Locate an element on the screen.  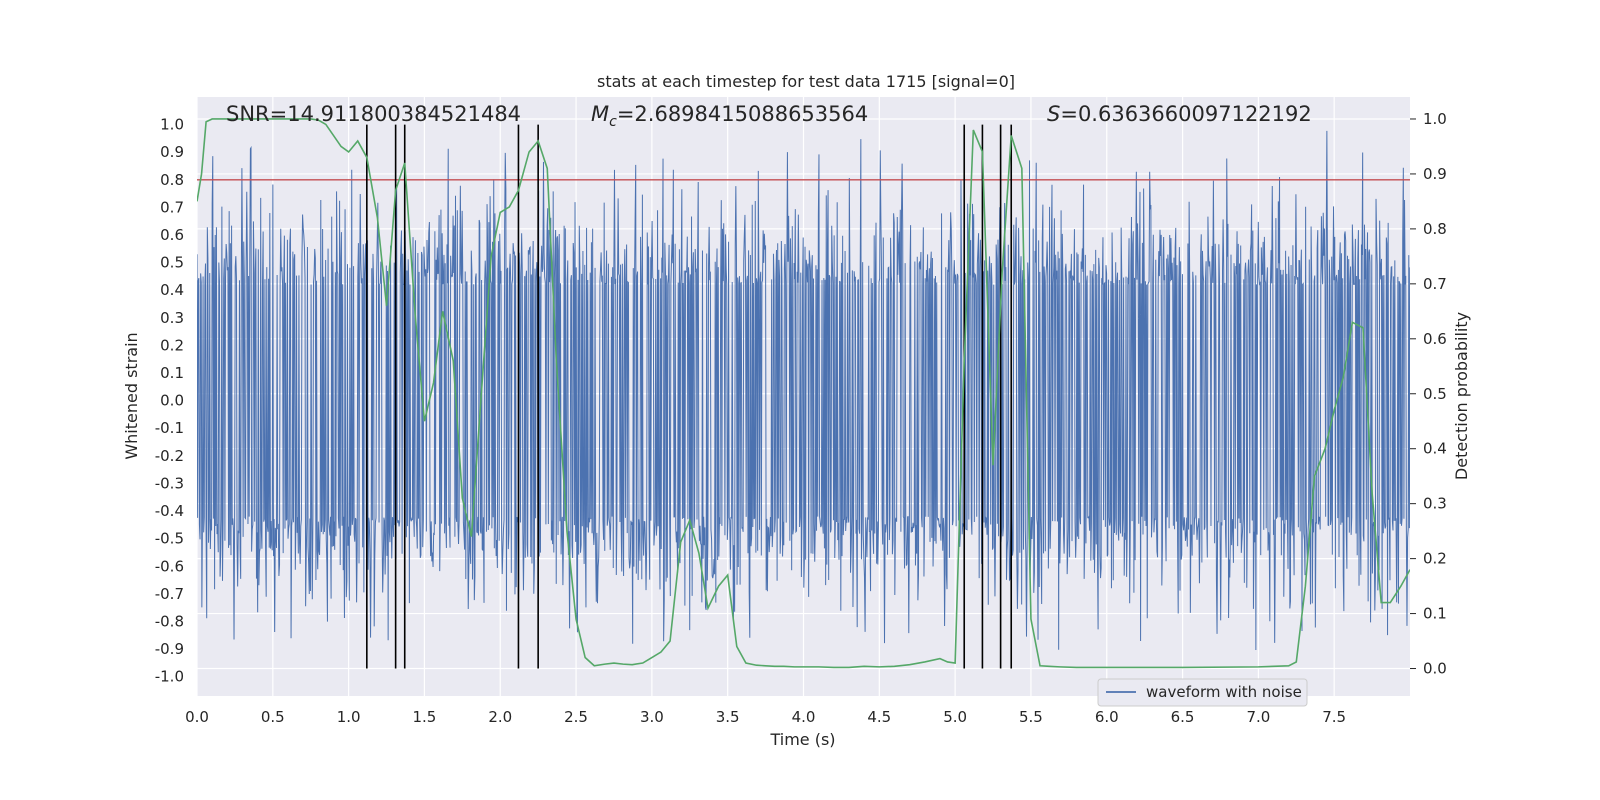
y-tick-label: 0.7 is located at coordinates (172, 207).